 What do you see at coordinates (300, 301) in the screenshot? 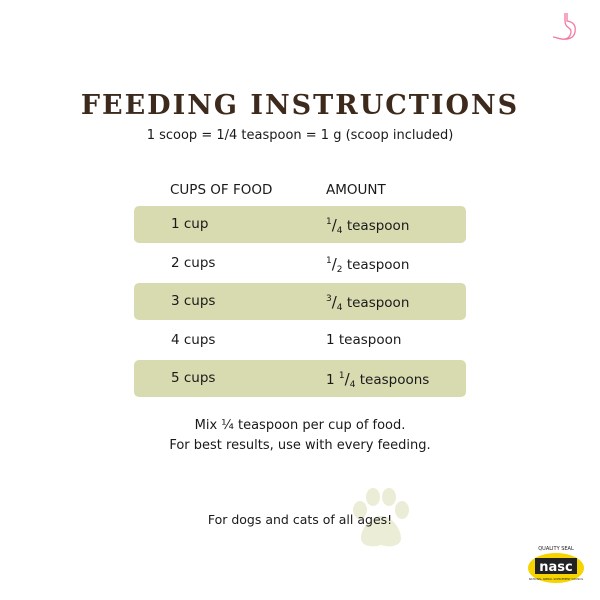
I see `table-row: 3 cups 3/4 teaspoon` at bounding box center [300, 301].